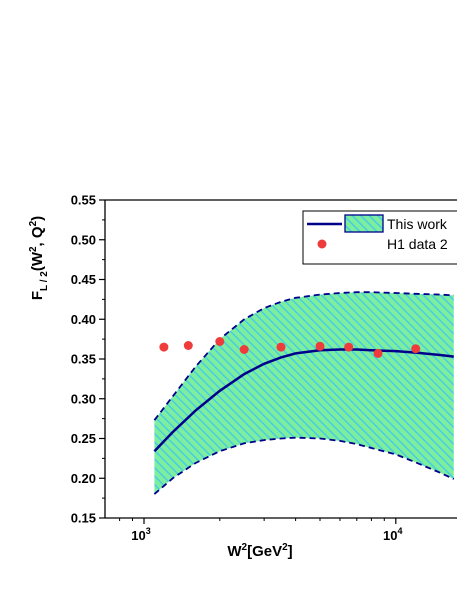  I want to click on legend-swatch-this-work, so click(364, 223).